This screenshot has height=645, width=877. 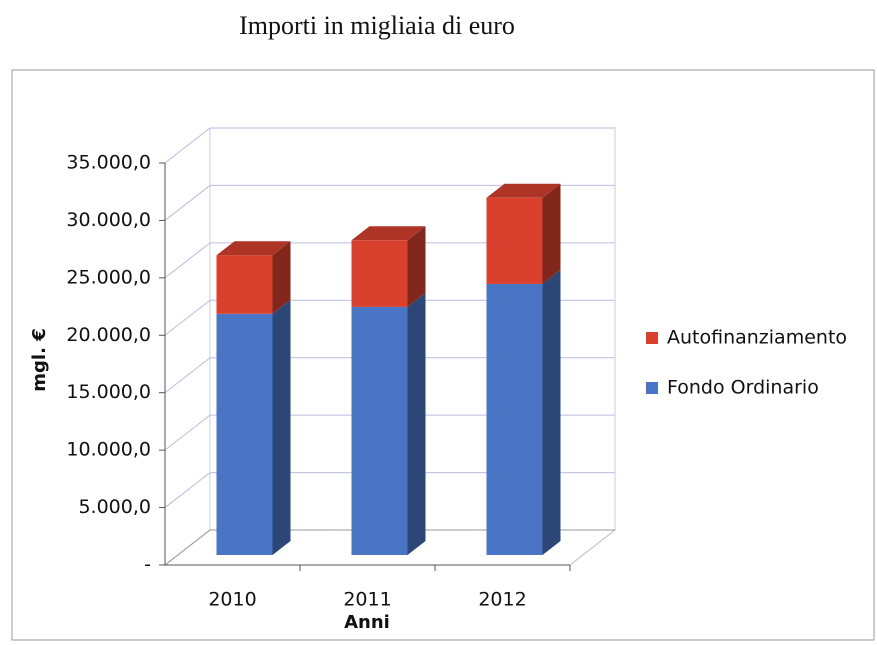 I want to click on chart-title: Importi in migliaia di euro, so click(x=377, y=25).